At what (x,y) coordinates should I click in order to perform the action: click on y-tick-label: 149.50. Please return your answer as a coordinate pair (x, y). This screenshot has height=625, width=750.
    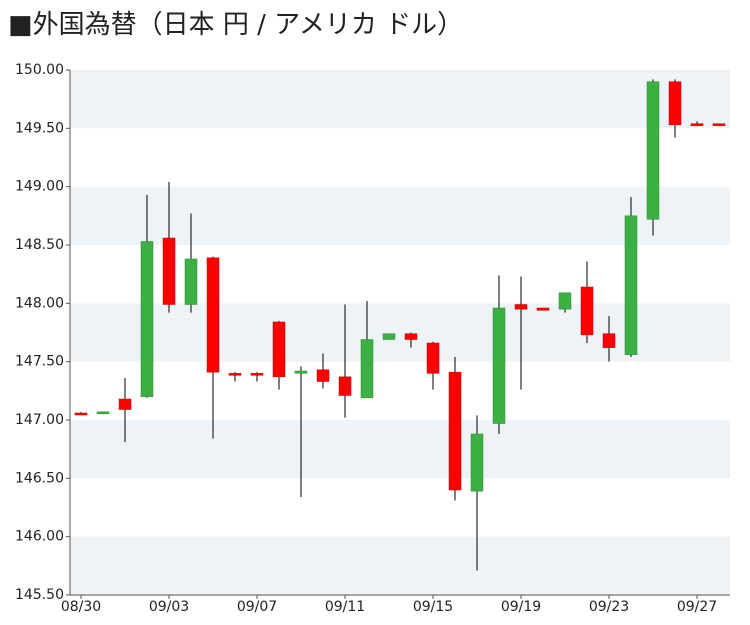
    Looking at the image, I should click on (39, 128).